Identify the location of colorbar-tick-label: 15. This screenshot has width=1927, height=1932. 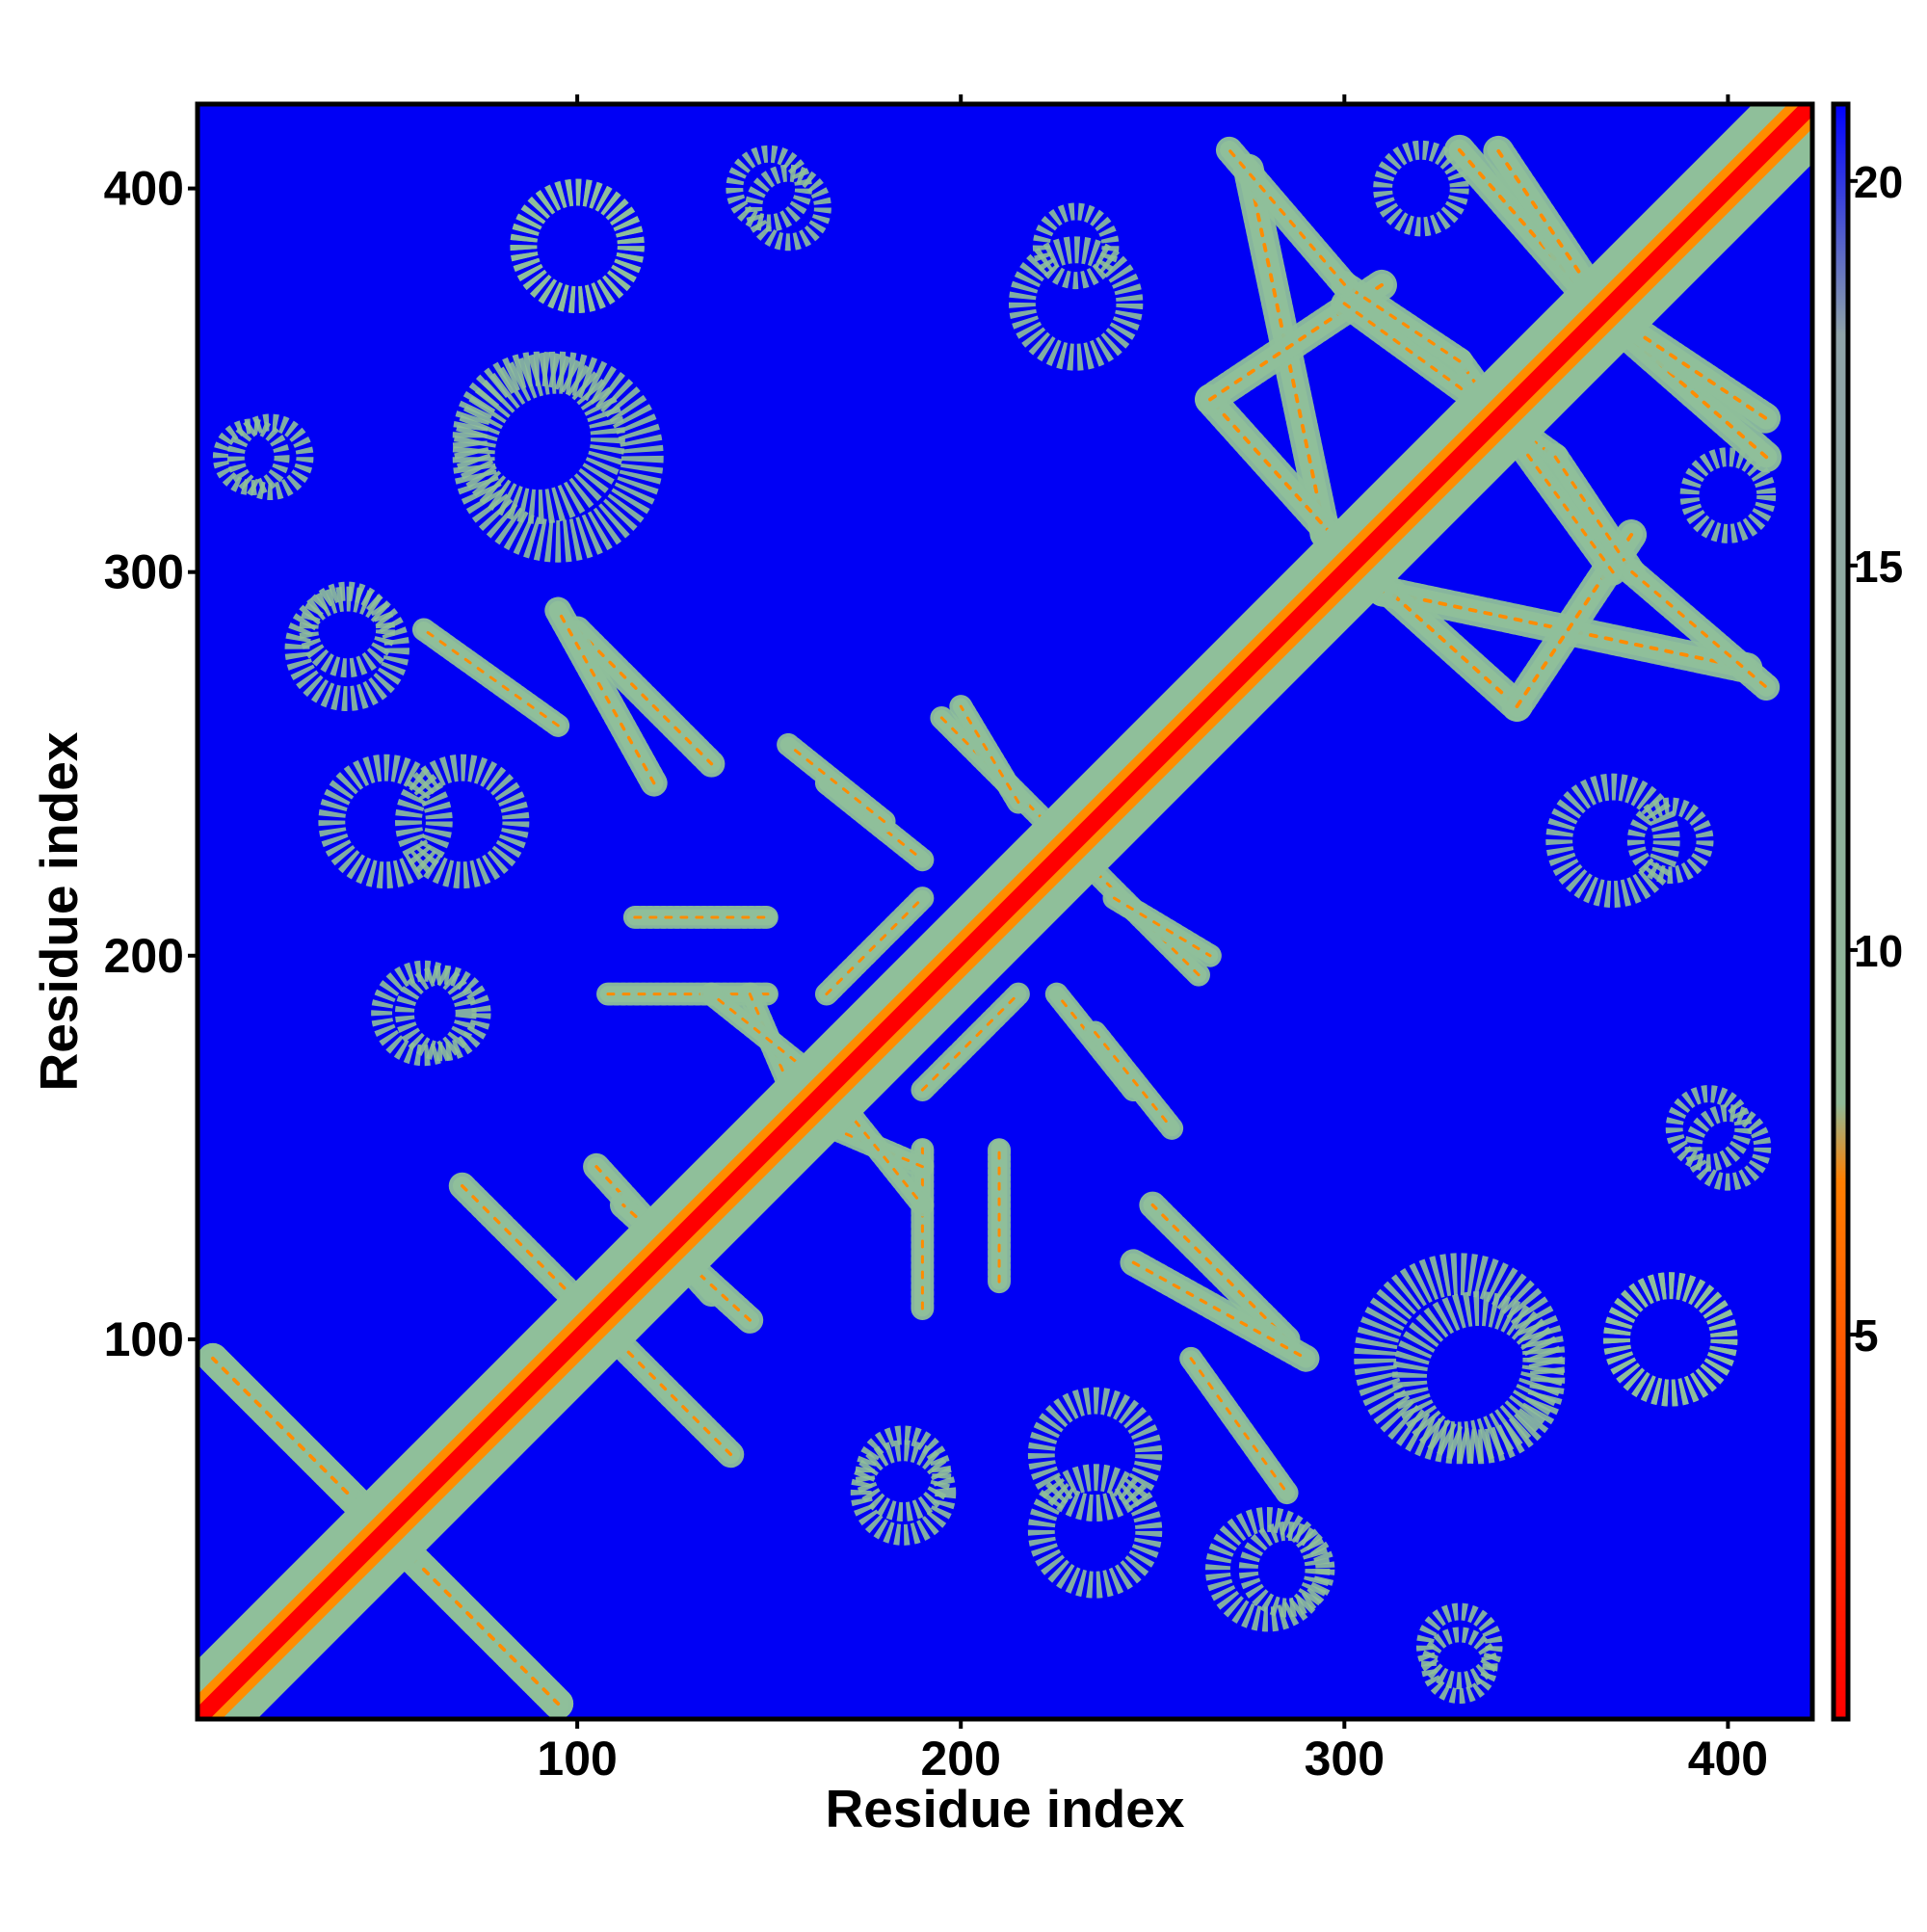
(1878, 567).